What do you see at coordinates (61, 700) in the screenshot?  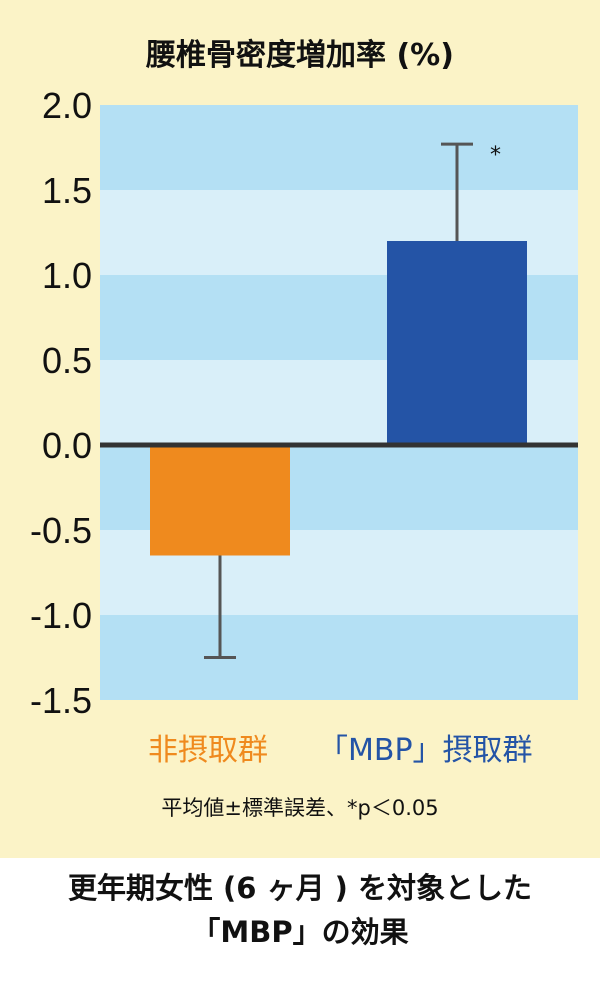 I see `y-tick-label: -1.5` at bounding box center [61, 700].